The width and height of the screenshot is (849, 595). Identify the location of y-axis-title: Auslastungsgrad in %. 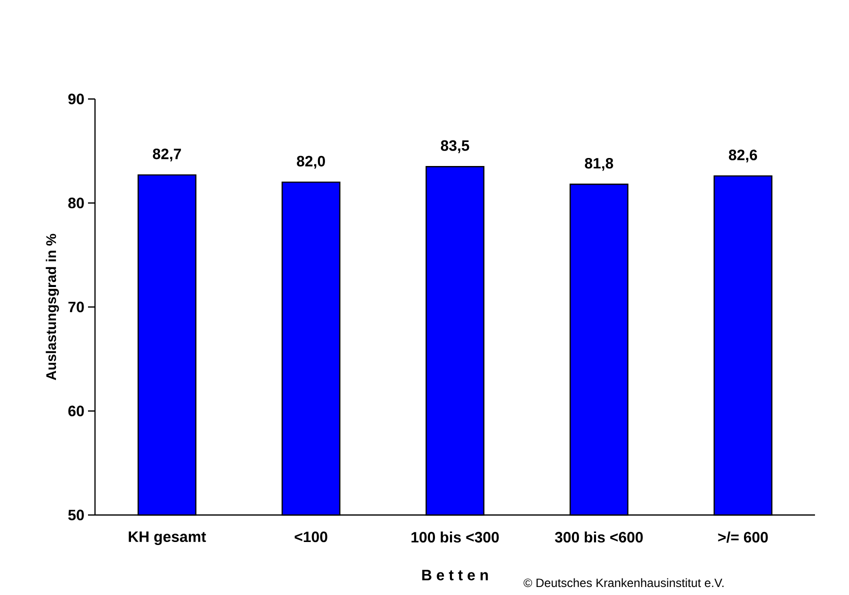
(52, 307).